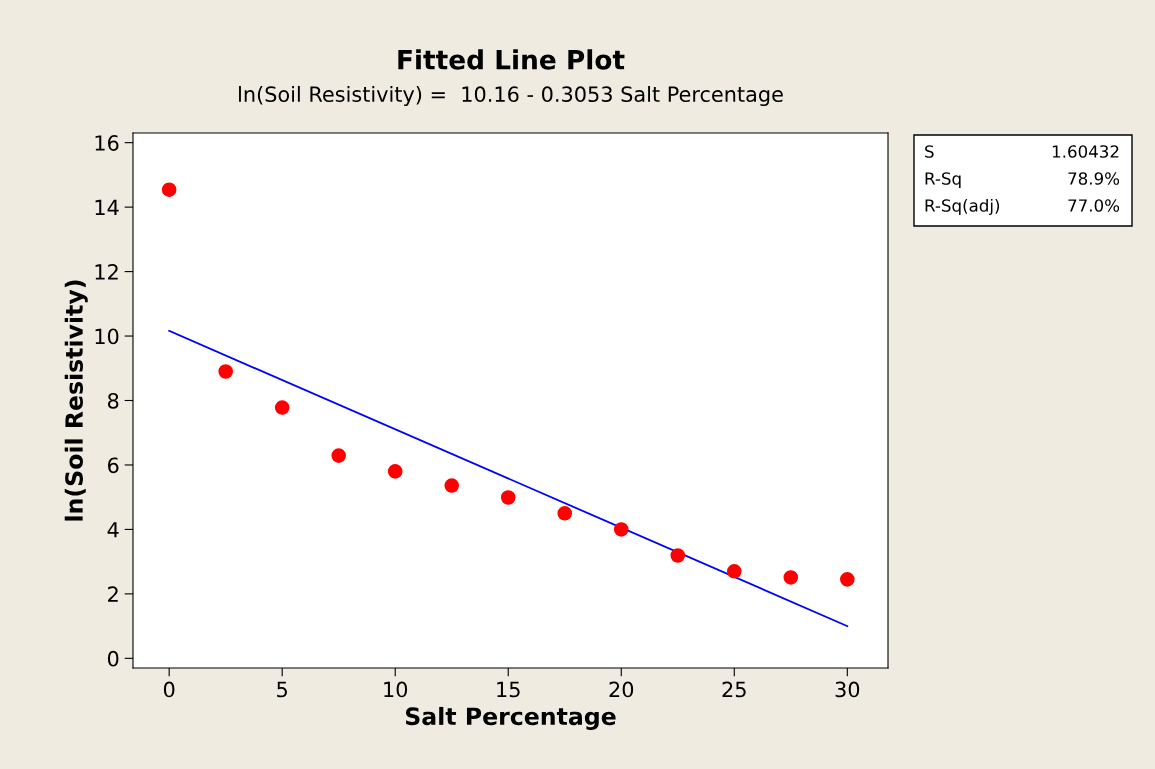 This screenshot has width=1155, height=769. Describe the element at coordinates (1094, 178) in the screenshot. I see `text: 78.9%` at that location.